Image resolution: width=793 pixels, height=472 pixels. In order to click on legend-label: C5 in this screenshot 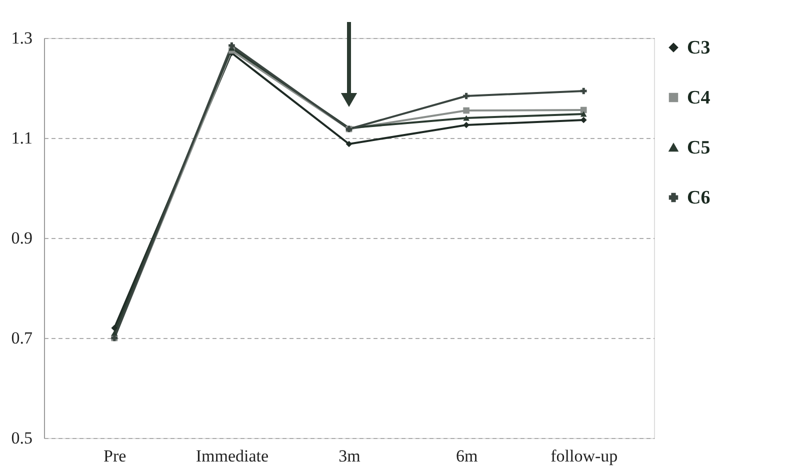, I will do `click(698, 148)`.